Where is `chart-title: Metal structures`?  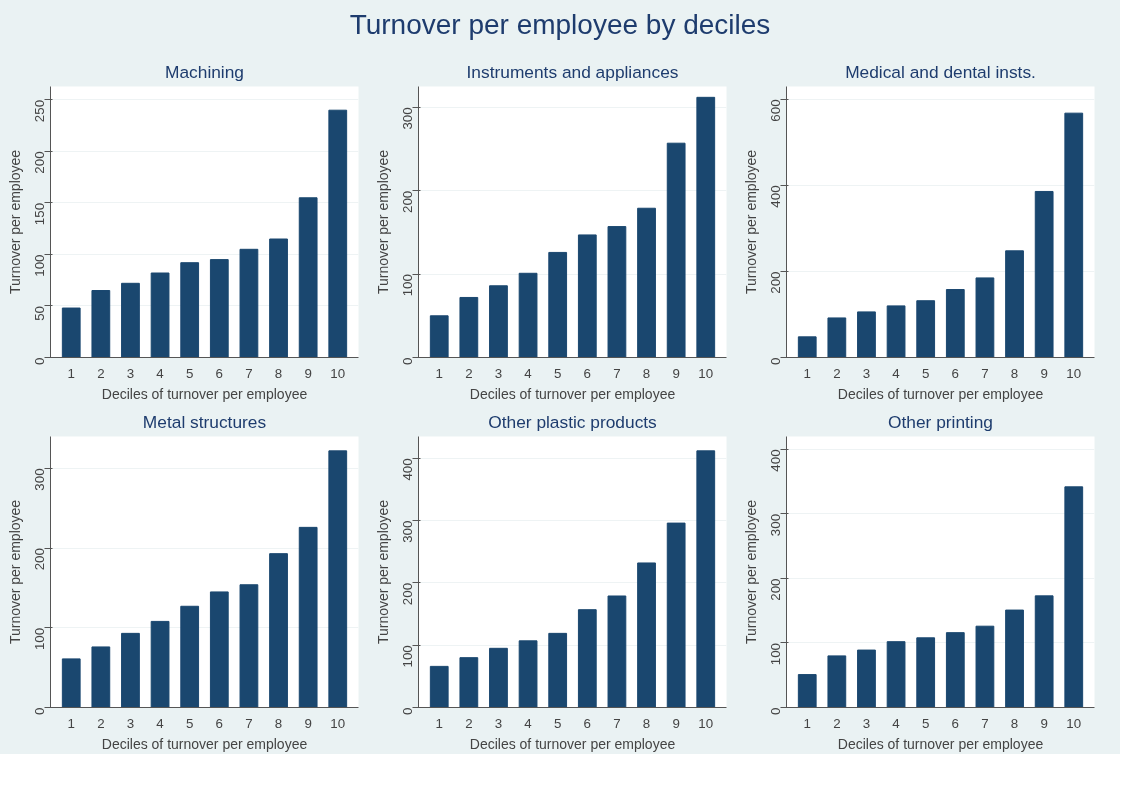 chart-title: Metal structures is located at coordinates (204, 421).